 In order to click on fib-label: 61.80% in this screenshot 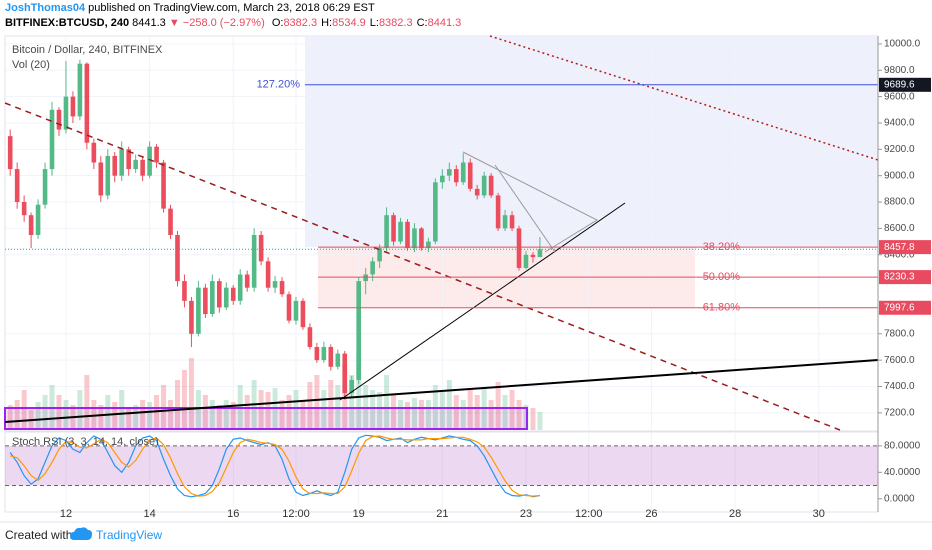, I will do `click(722, 308)`.